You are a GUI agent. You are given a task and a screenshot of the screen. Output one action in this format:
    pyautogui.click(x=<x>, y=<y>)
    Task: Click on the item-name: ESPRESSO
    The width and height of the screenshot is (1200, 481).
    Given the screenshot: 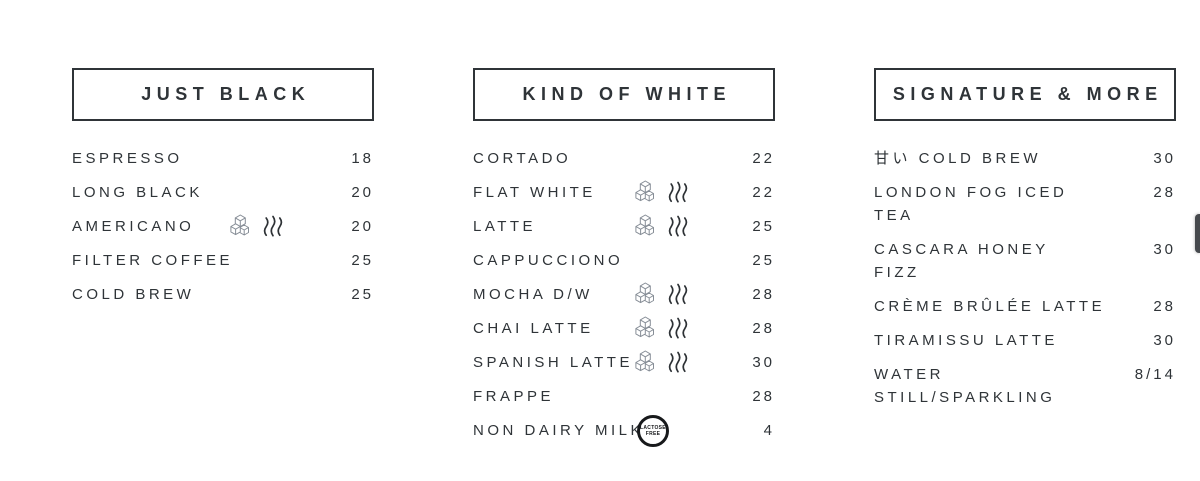 What is the action you would take?
    pyautogui.click(x=127, y=158)
    